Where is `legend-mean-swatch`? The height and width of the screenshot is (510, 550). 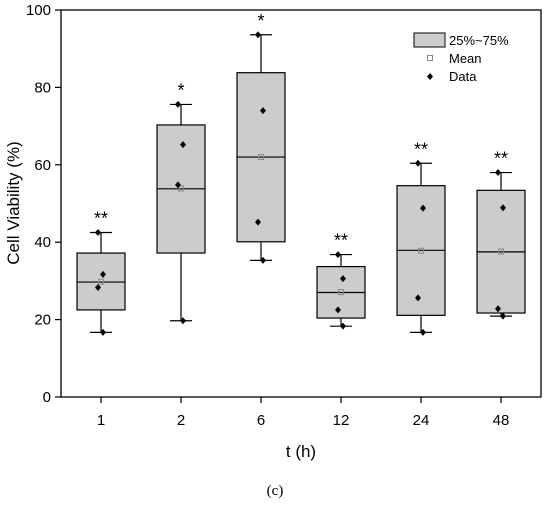 legend-mean-swatch is located at coordinates (430, 58).